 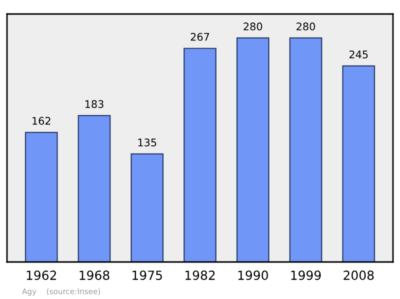 I want to click on x-tick-label: 1982, so click(x=200, y=275).